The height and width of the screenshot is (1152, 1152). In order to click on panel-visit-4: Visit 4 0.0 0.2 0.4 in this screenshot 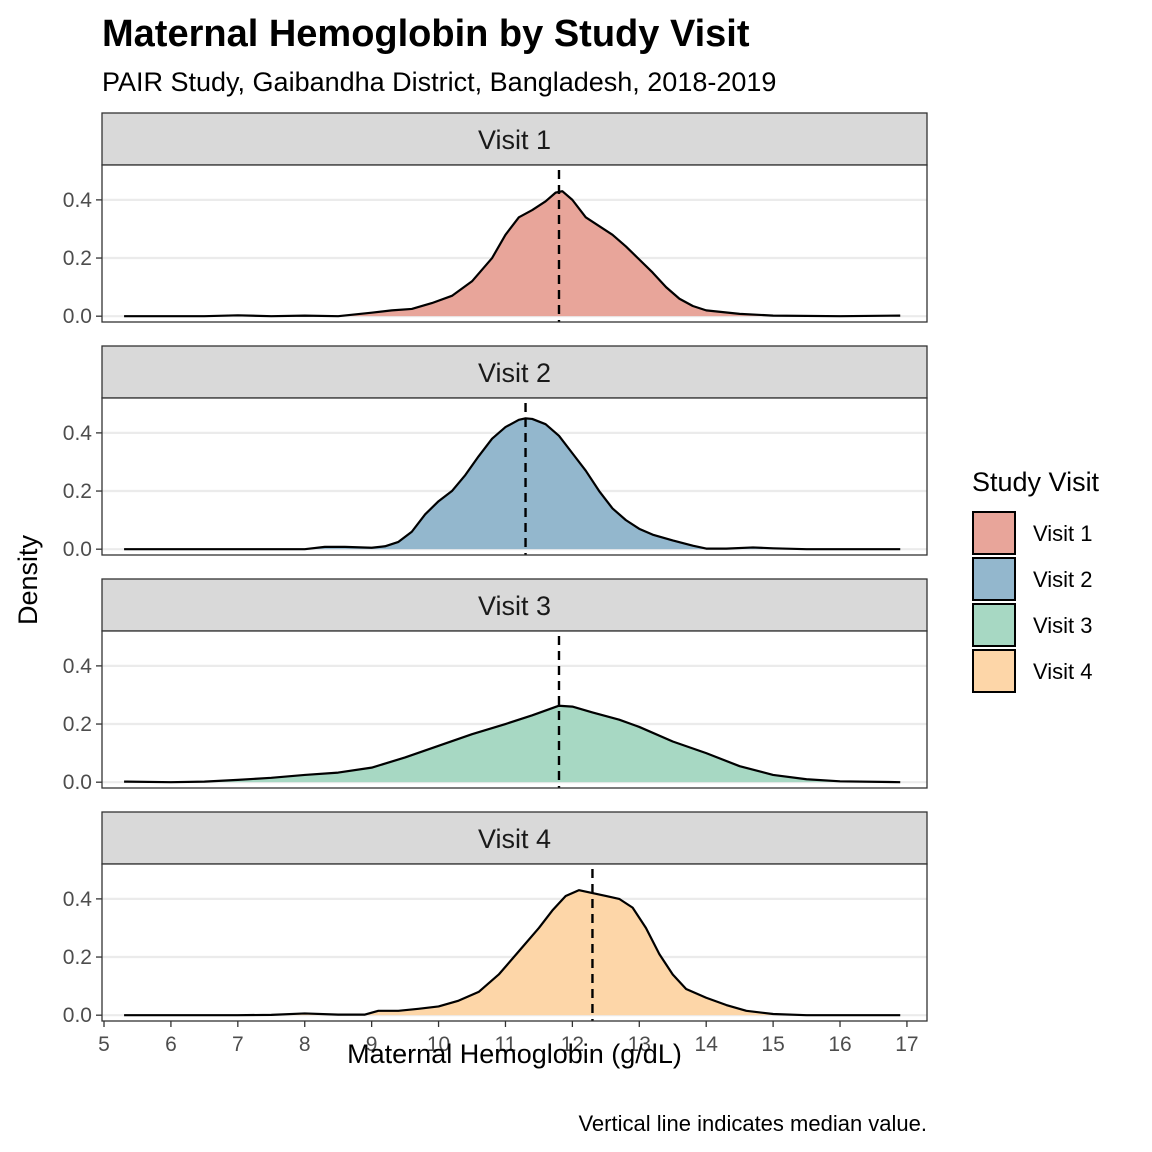, I will do `click(495, 919)`.